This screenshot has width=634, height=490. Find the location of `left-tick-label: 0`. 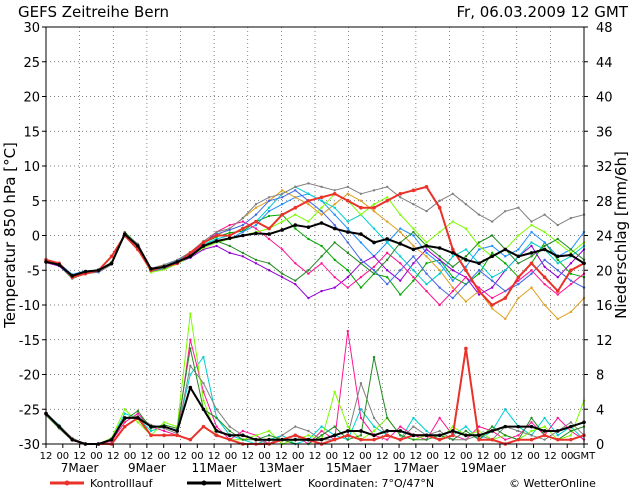

left-tick-label: 0 is located at coordinates (36, 237).